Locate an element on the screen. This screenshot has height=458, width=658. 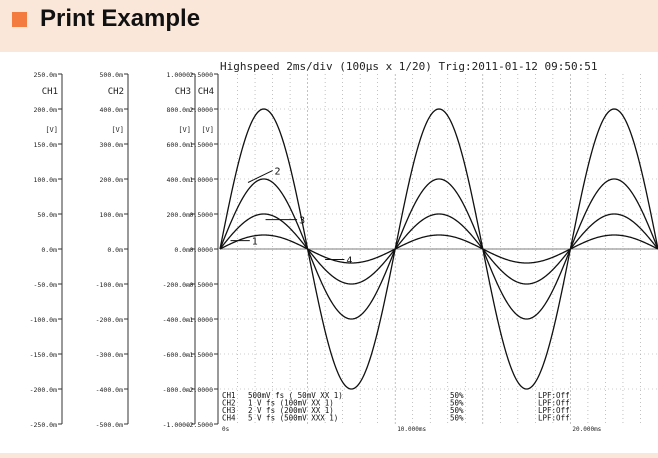
axis-tick-label: -600.0m is located at coordinates (176, 355).